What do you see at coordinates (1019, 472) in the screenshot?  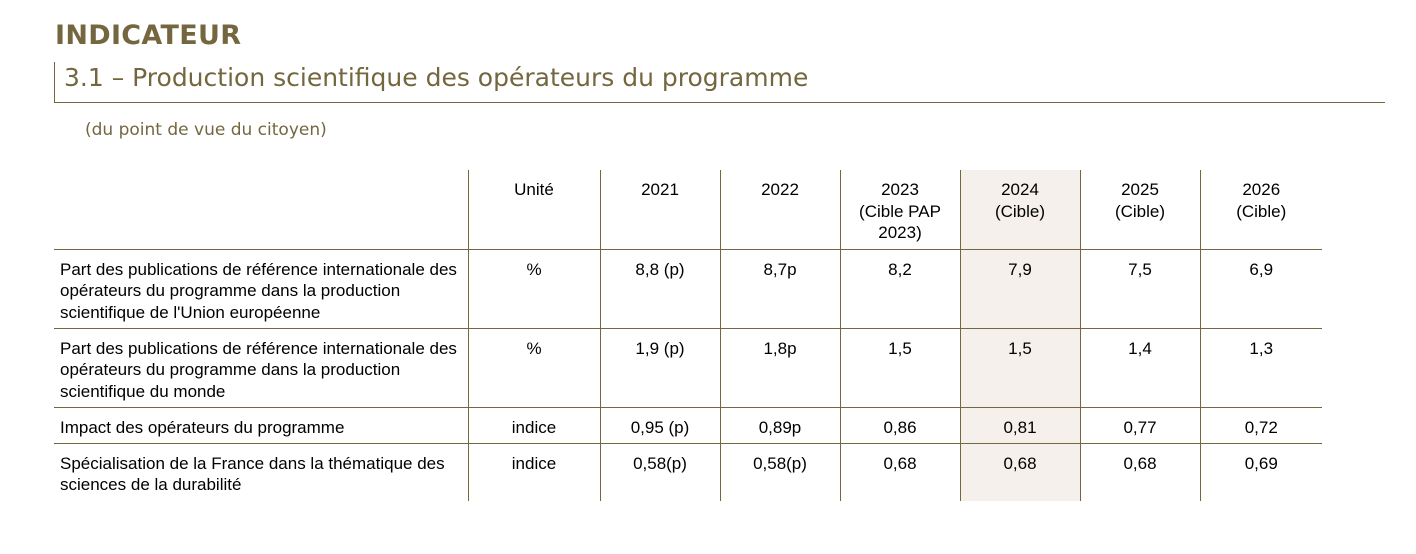 I see `cell-2024: 0,68` at bounding box center [1019, 472].